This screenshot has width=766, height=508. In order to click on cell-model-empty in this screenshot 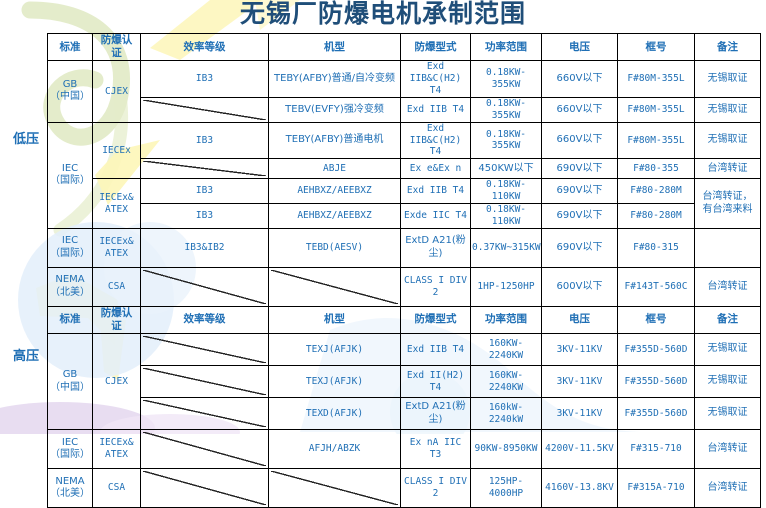, I will do `click(334, 488)`.